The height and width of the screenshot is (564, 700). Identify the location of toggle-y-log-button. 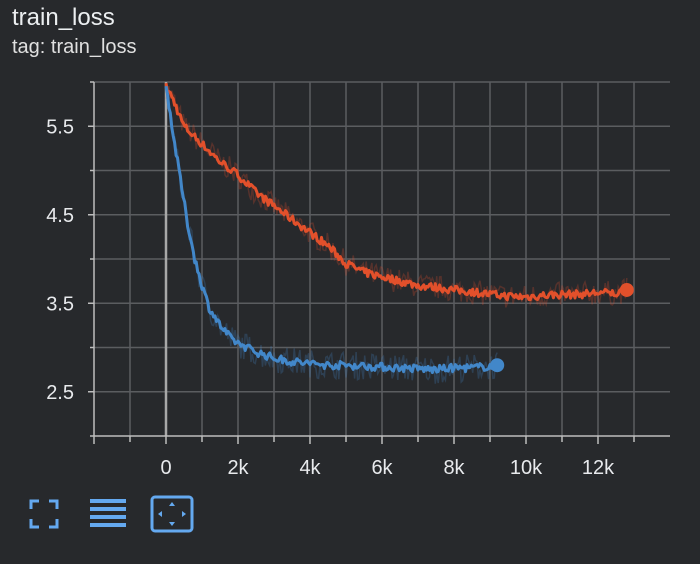
(108, 514).